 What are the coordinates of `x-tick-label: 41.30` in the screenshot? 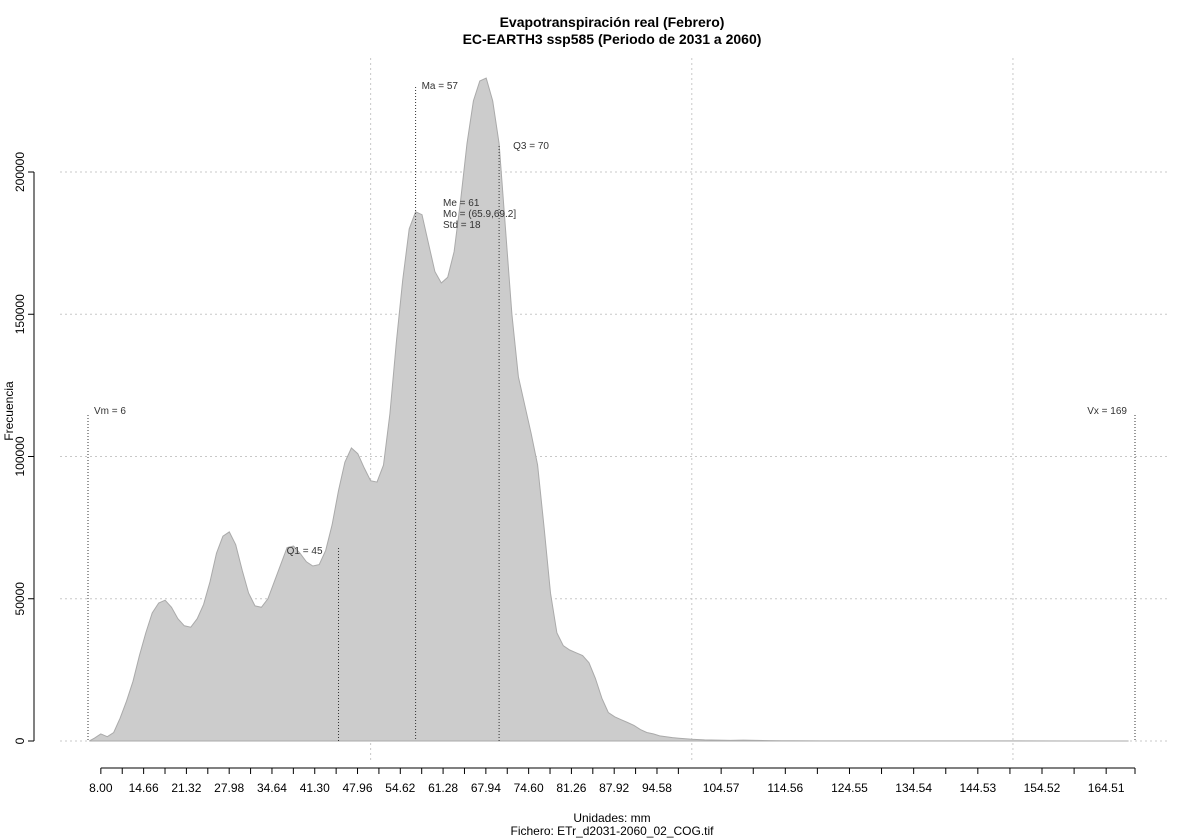 It's located at (315, 788).